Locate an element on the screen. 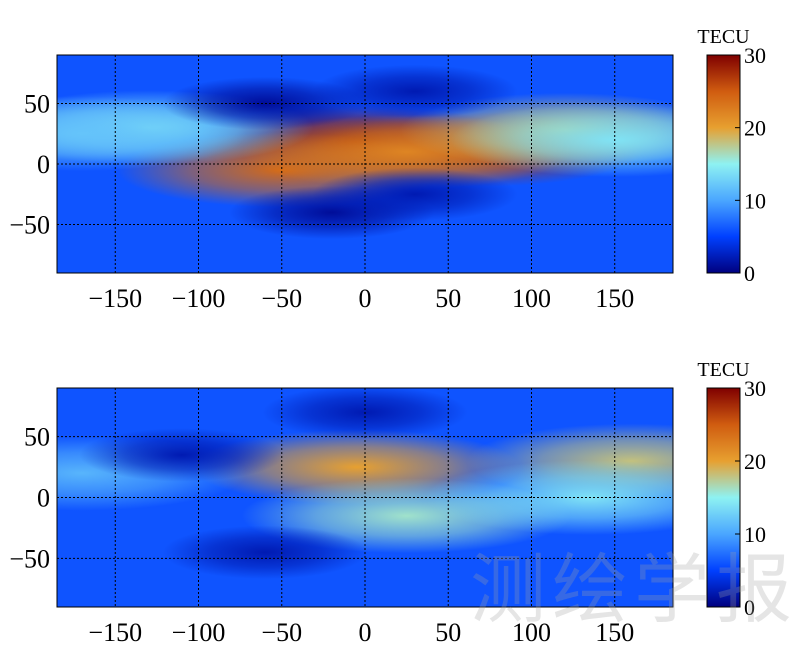 The width and height of the screenshot is (800, 648). watermark: 测绘学报 is located at coordinates (634, 589).